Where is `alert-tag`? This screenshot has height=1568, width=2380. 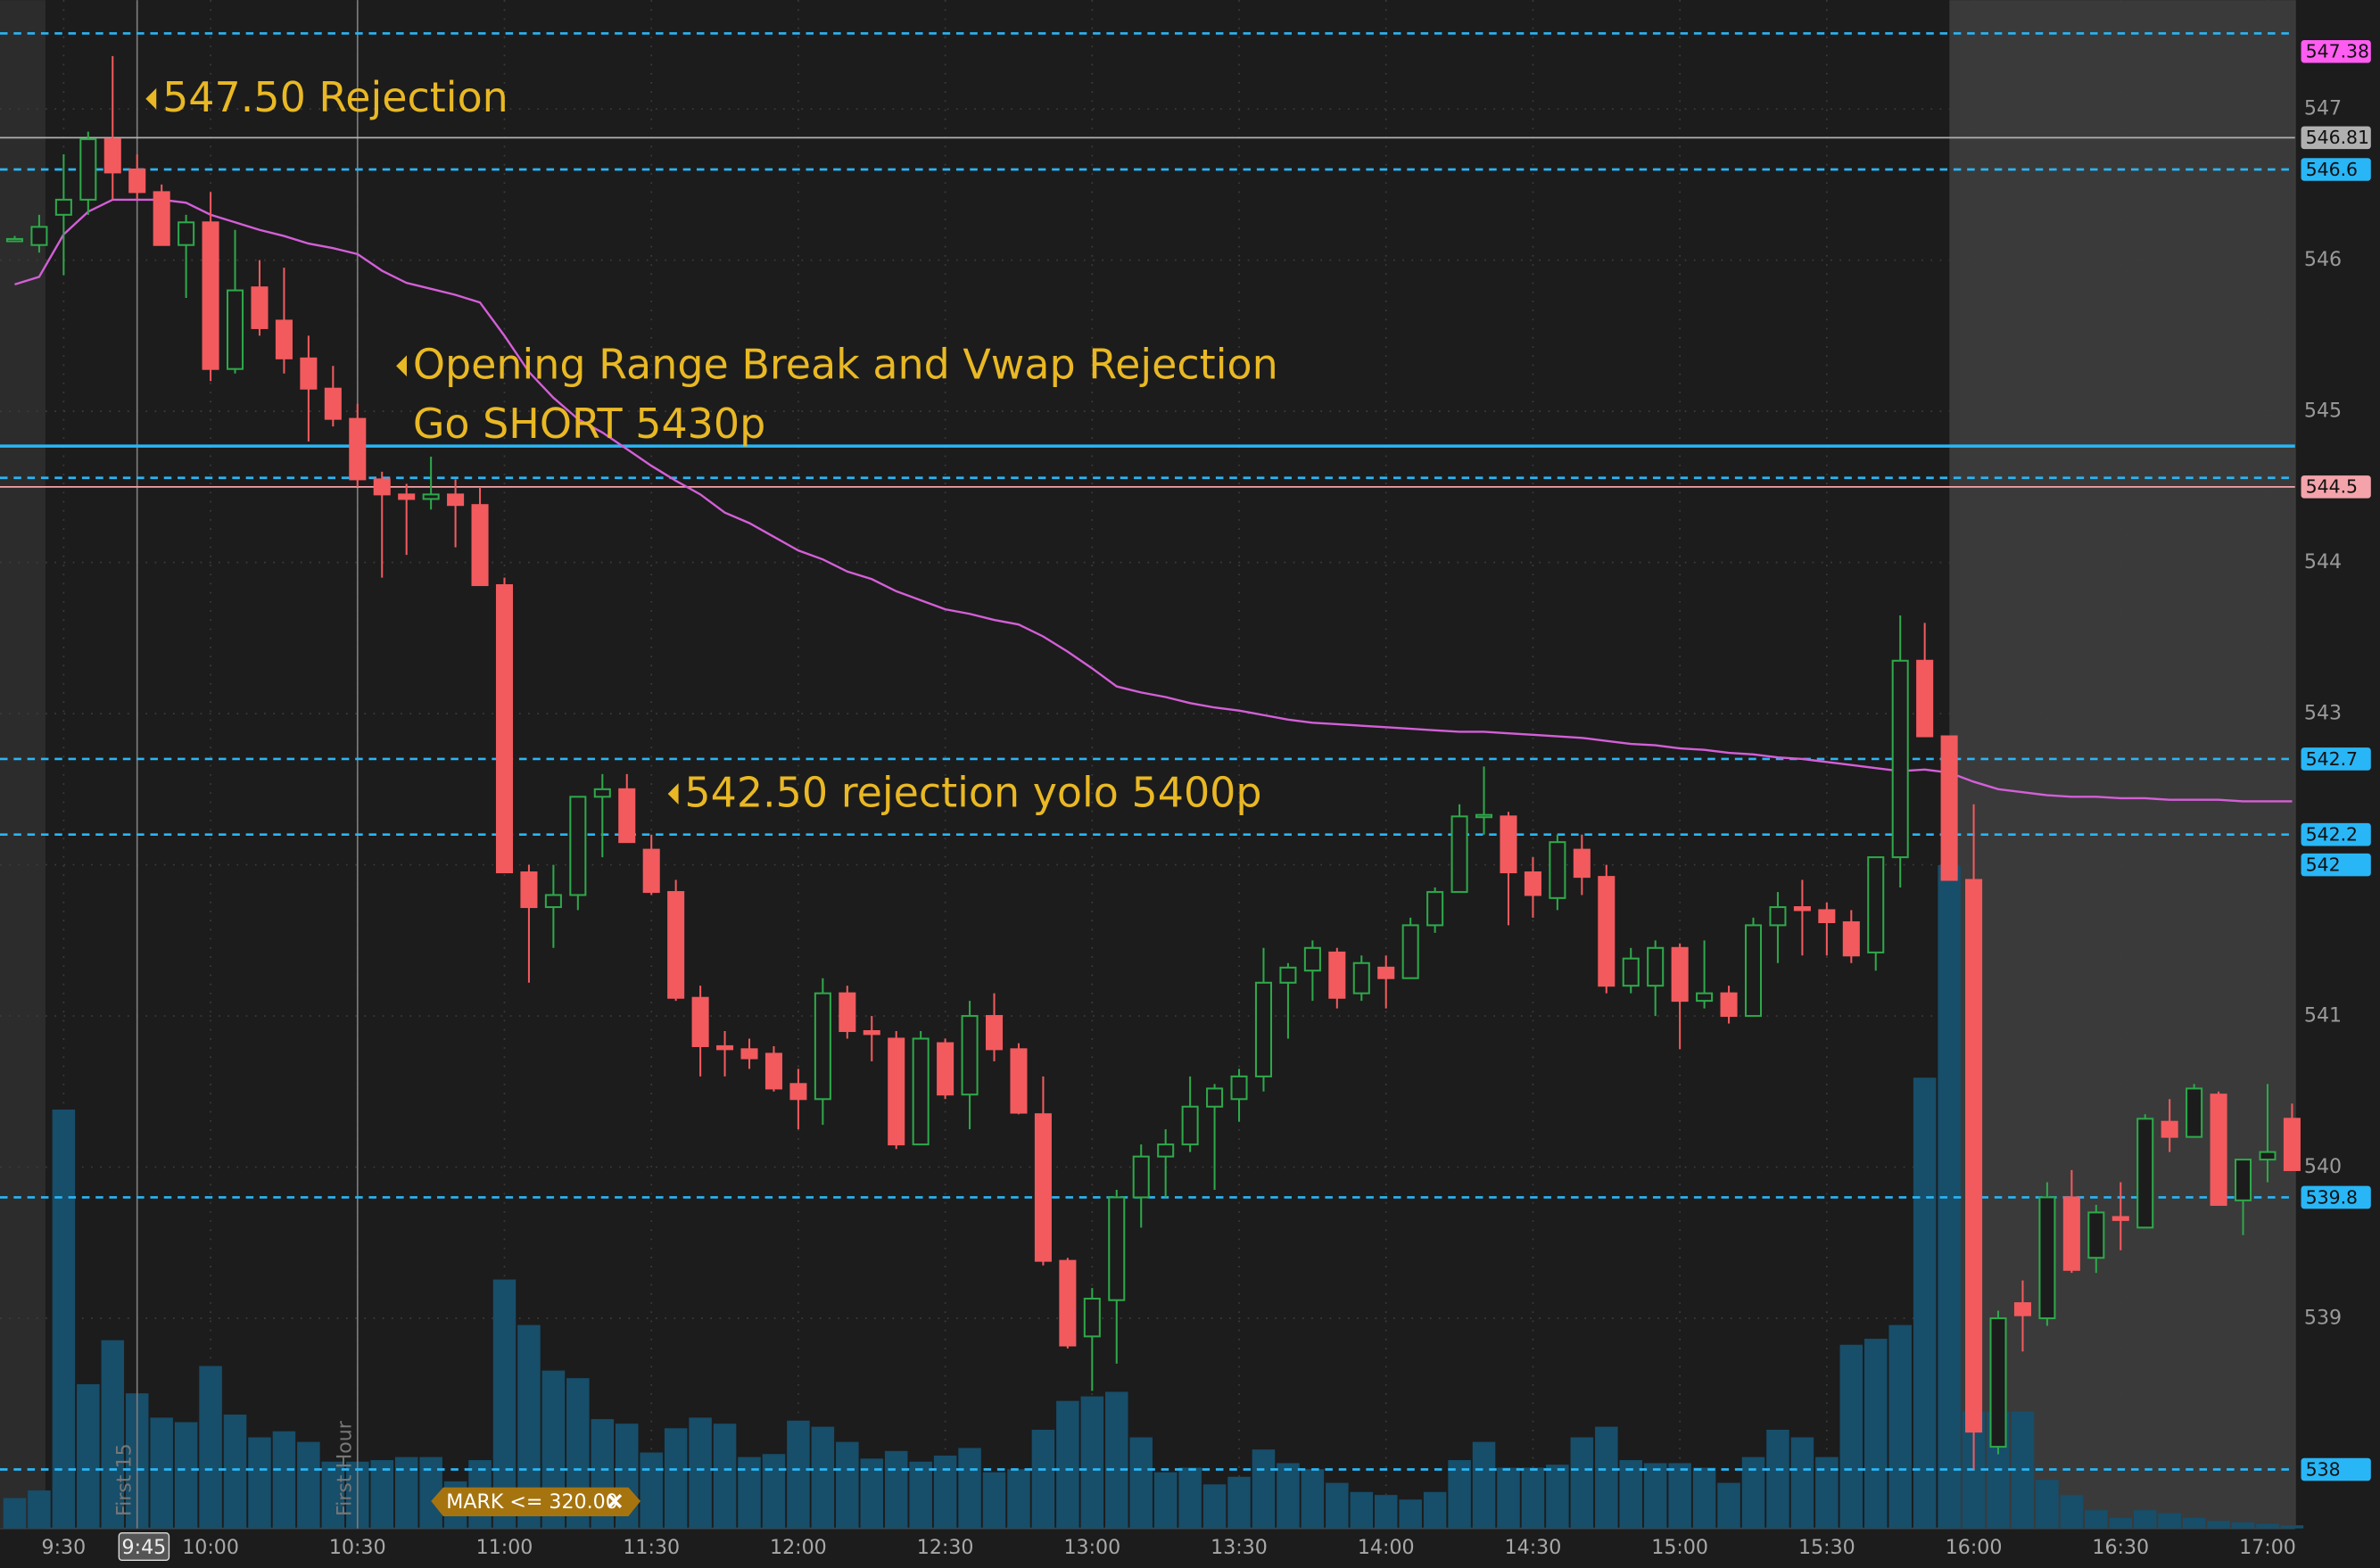 alert-tag is located at coordinates (536, 1501).